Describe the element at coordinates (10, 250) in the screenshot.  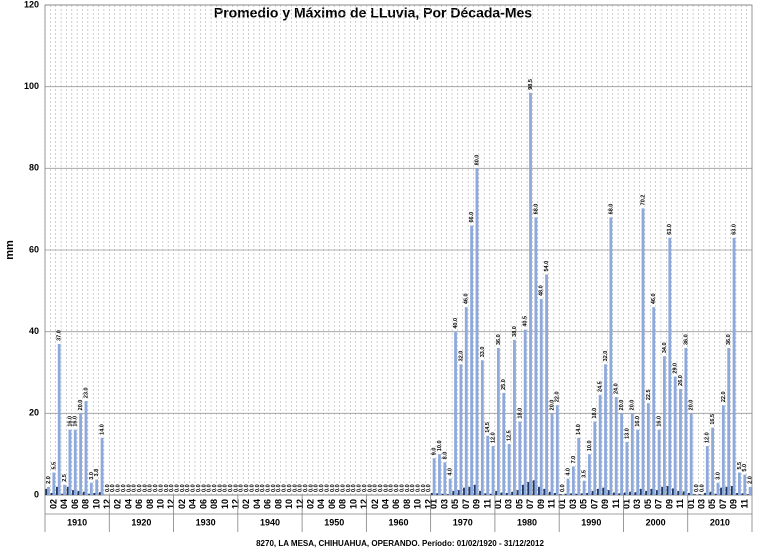
I see `y-axis-label: mm` at that location.